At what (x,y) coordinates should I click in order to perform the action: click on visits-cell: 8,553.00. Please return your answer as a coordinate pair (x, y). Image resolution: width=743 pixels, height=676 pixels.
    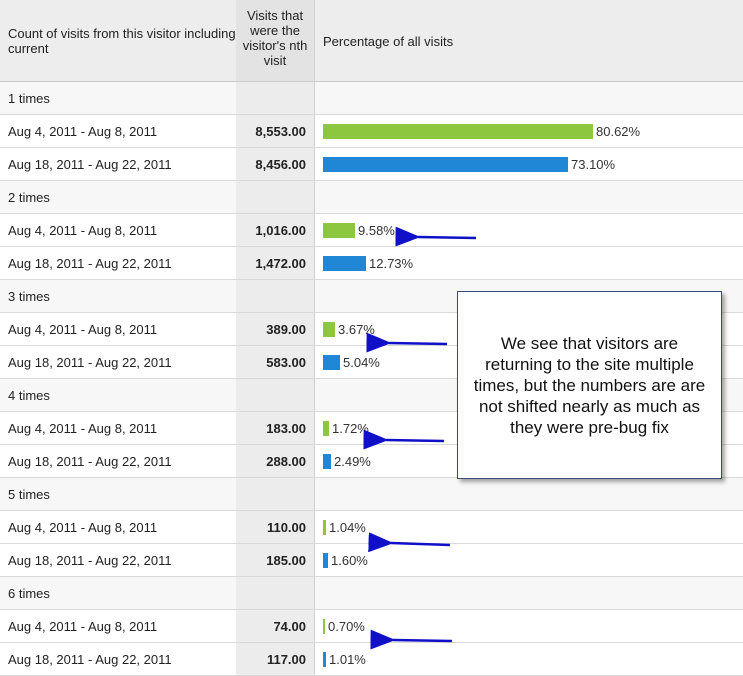
    Looking at the image, I should click on (275, 131).